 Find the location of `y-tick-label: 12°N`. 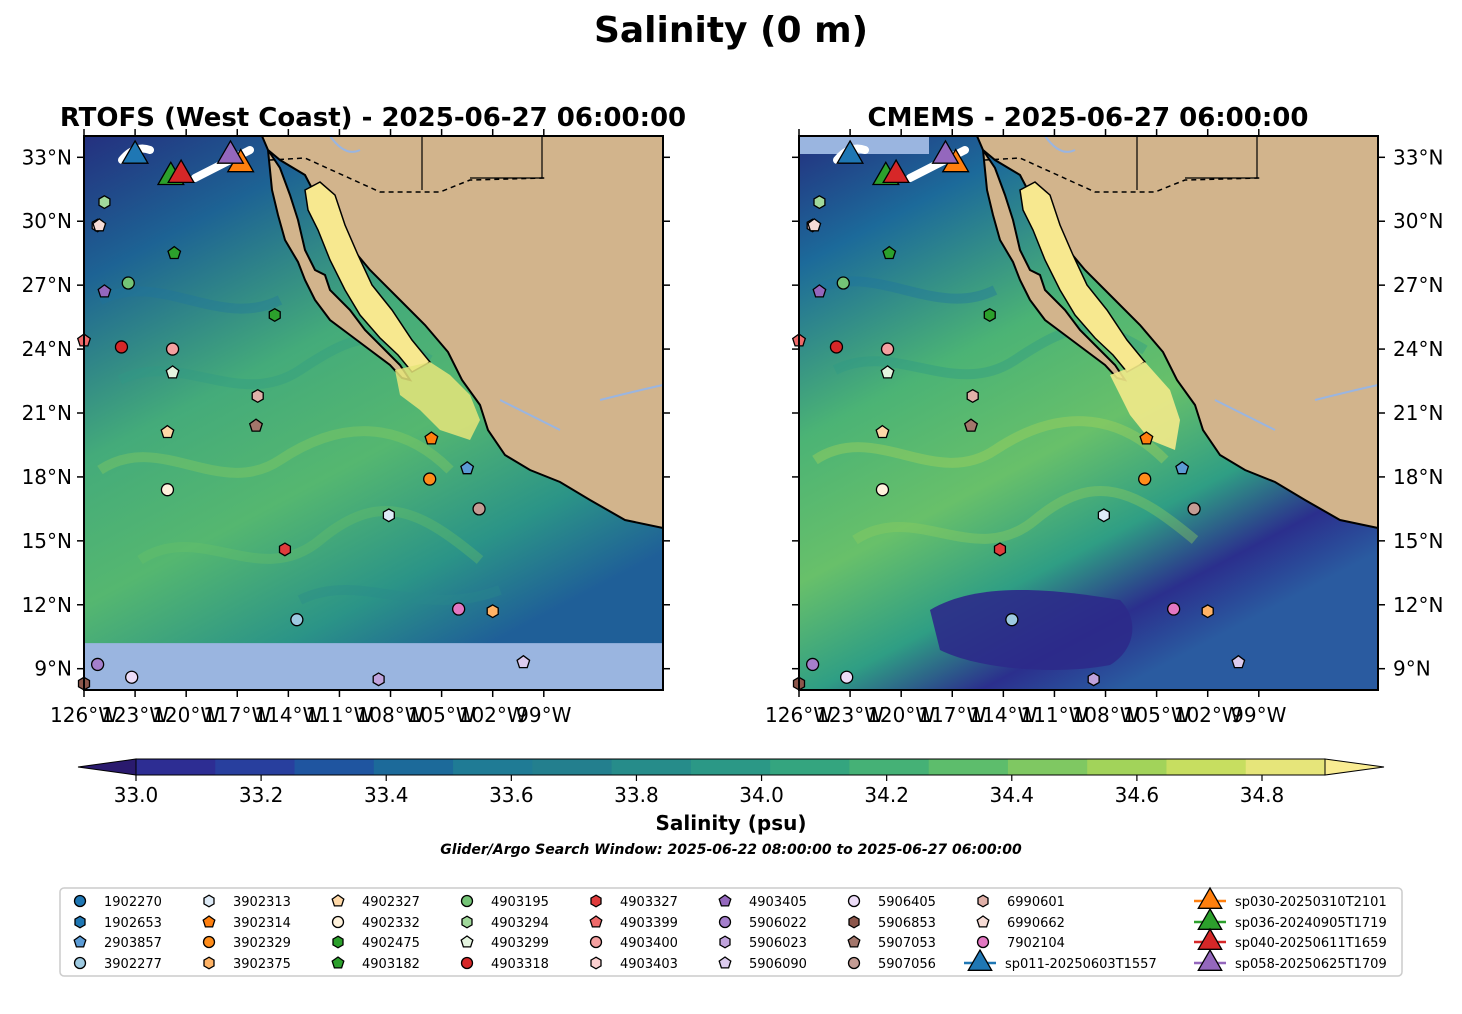

y-tick-label: 12°N is located at coordinates (47, 605).